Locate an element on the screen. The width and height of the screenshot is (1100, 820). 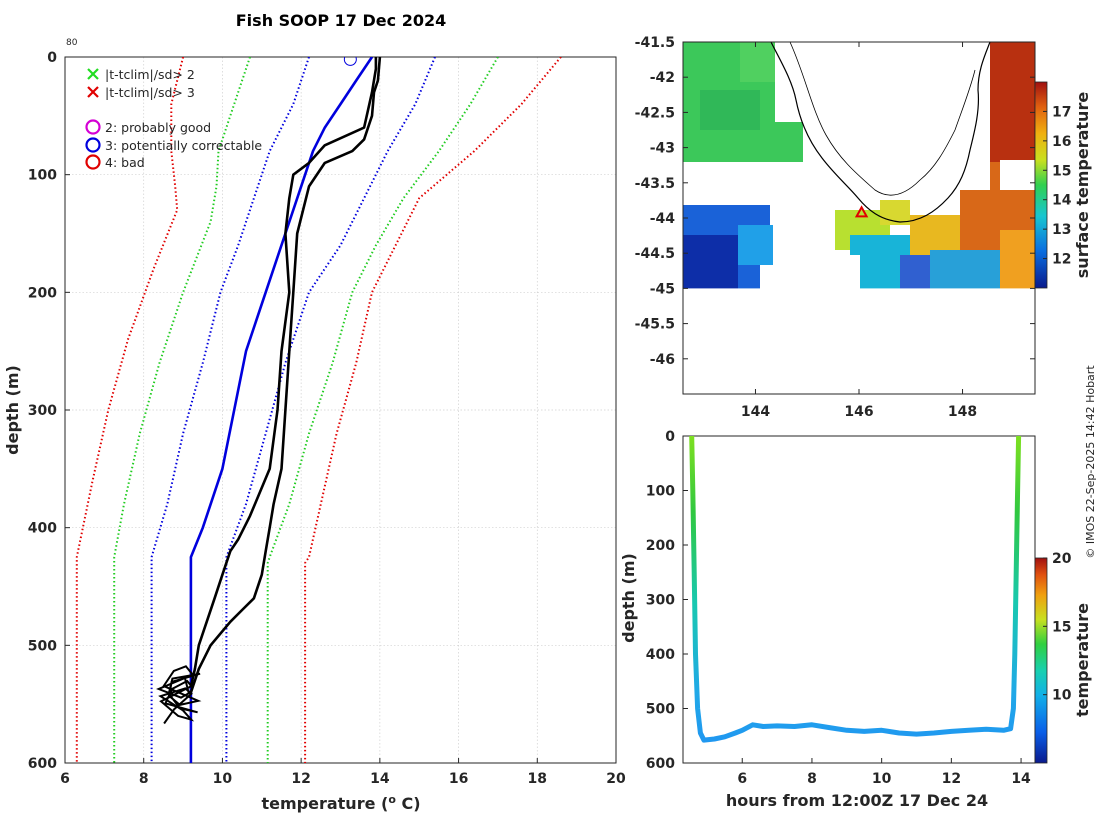
map-coastline is located at coordinates (880, 132).